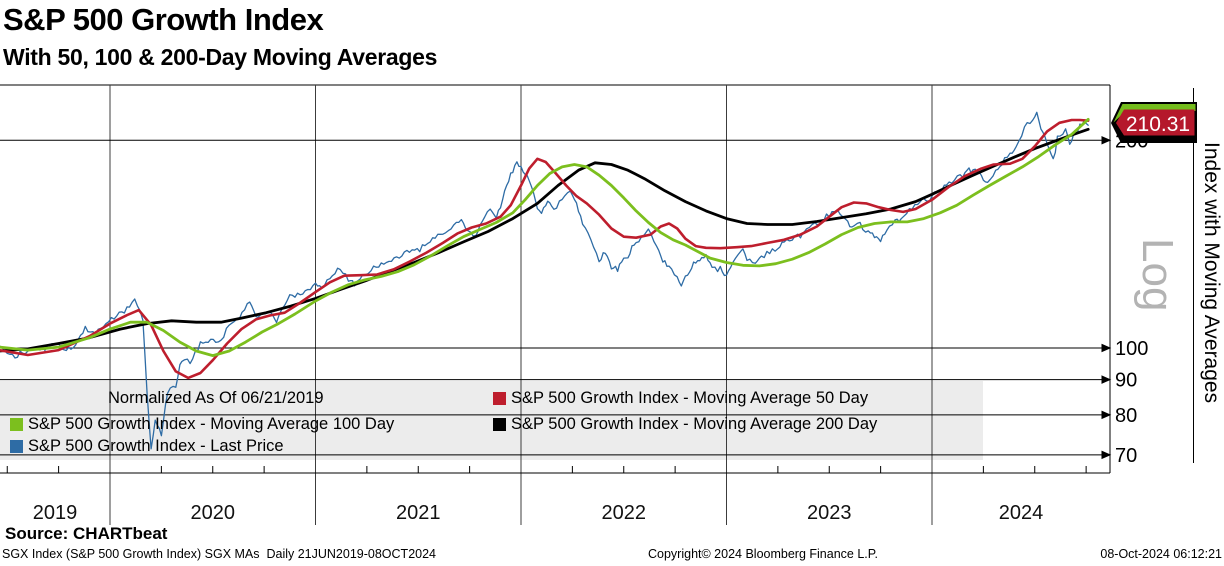 This screenshot has height=566, width=1224. What do you see at coordinates (213, 513) in the screenshot?
I see `x-tick-2020: 2020` at bounding box center [213, 513].